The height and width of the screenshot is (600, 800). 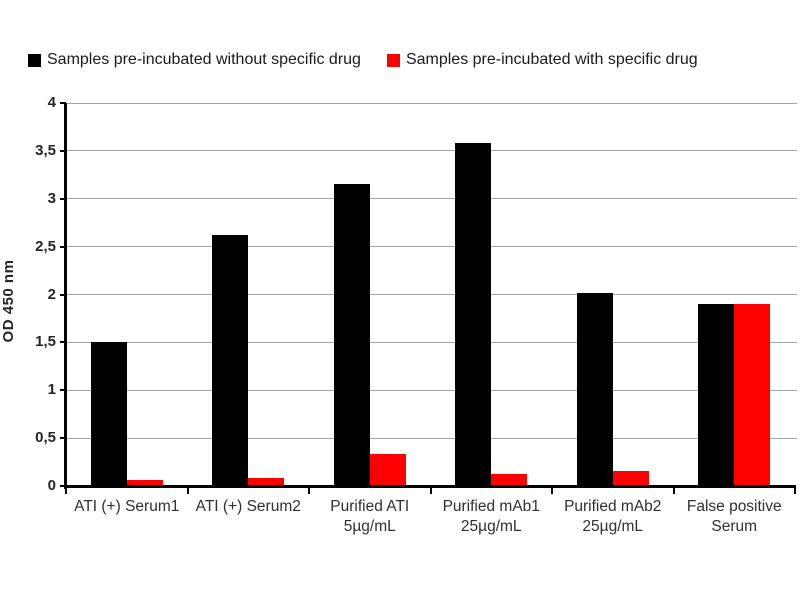 I want to click on x-category-label: ATI (+) Serum1, so click(x=127, y=507).